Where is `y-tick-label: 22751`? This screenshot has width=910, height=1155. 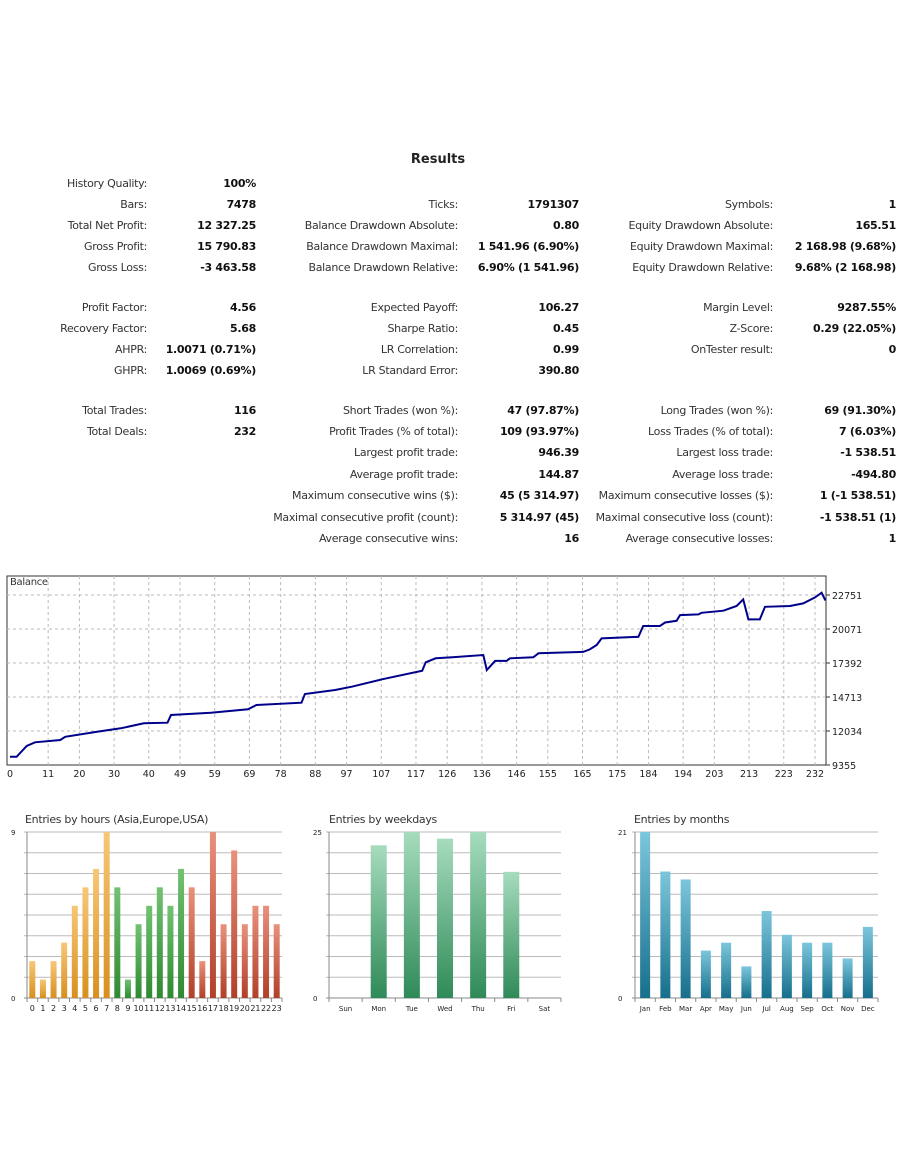
y-tick-label: 22751 is located at coordinates (847, 596).